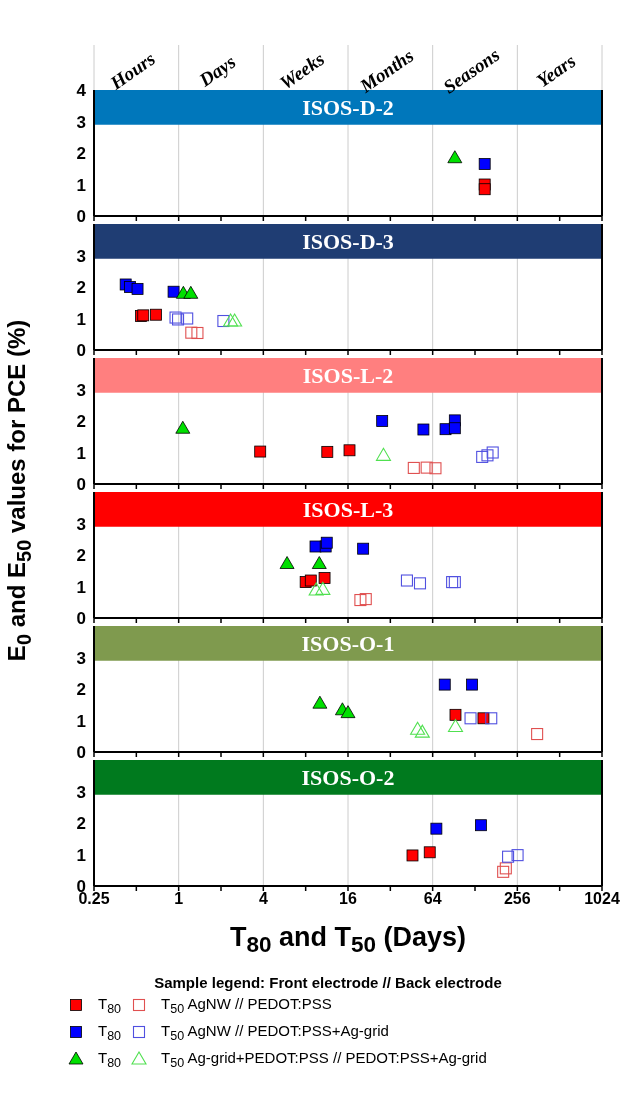  Describe the element at coordinates (348, 778) in the screenshot. I see `band-label: ISOS-O-2` at that location.